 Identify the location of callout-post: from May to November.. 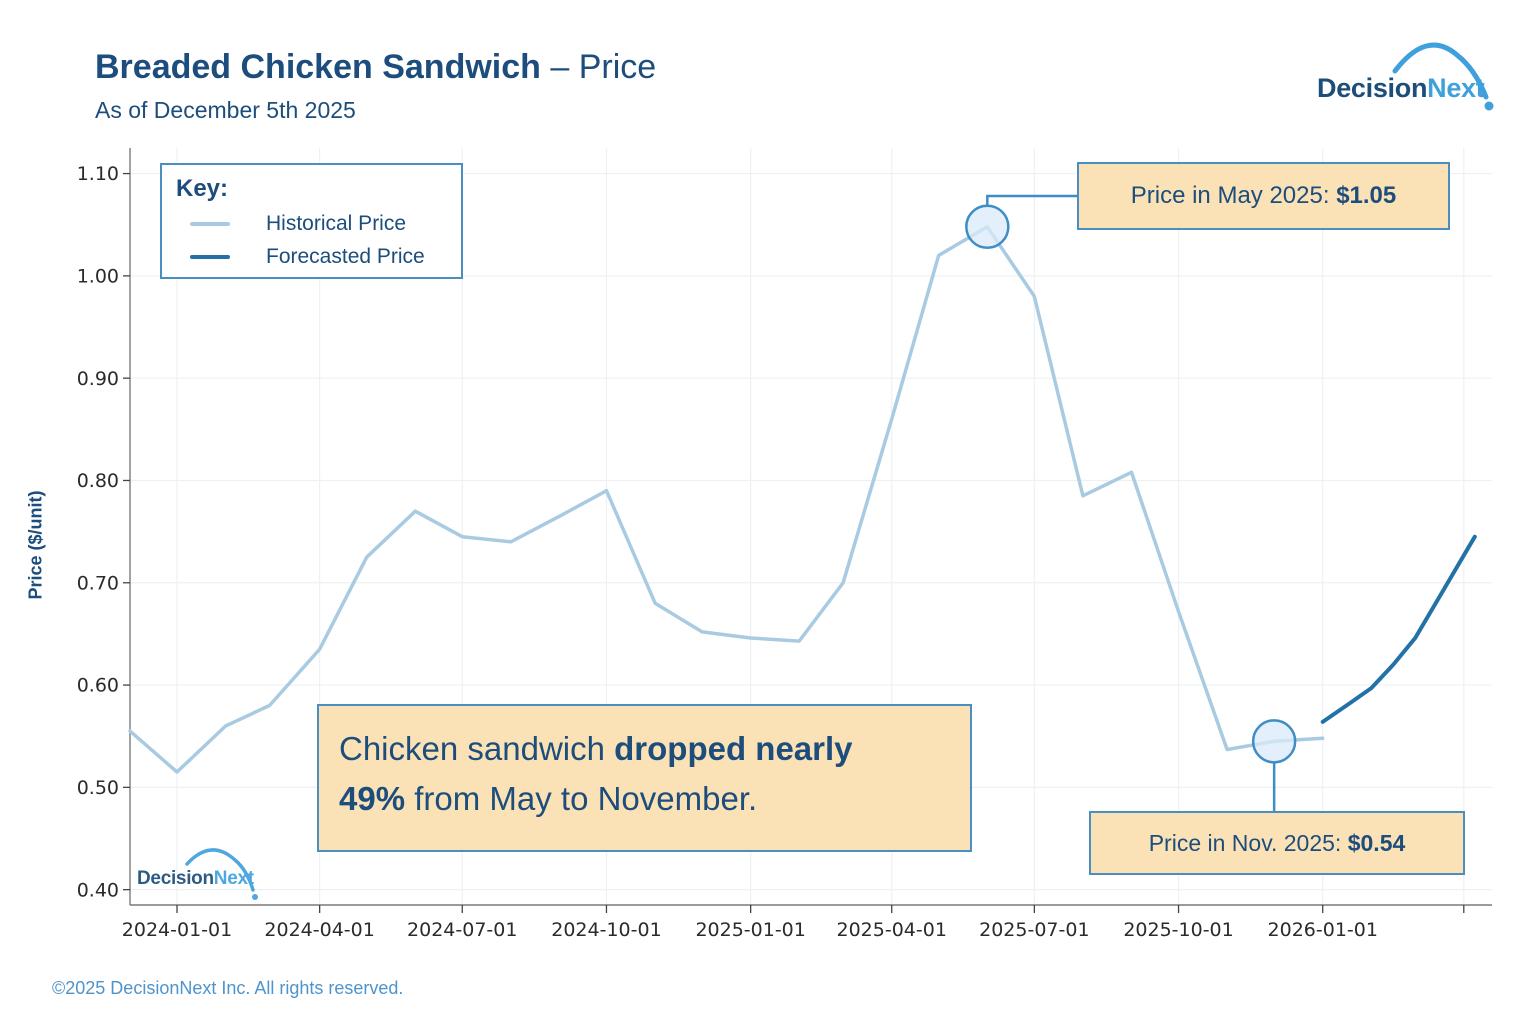
(581, 798).